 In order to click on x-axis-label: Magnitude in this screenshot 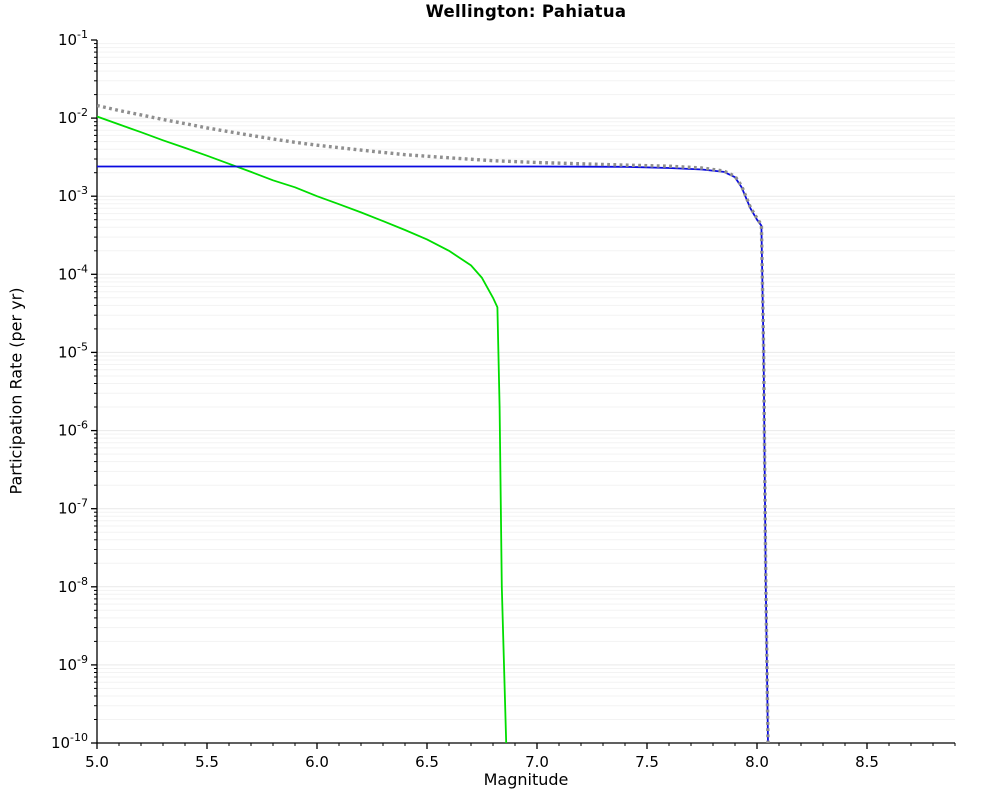, I will do `click(526, 779)`.